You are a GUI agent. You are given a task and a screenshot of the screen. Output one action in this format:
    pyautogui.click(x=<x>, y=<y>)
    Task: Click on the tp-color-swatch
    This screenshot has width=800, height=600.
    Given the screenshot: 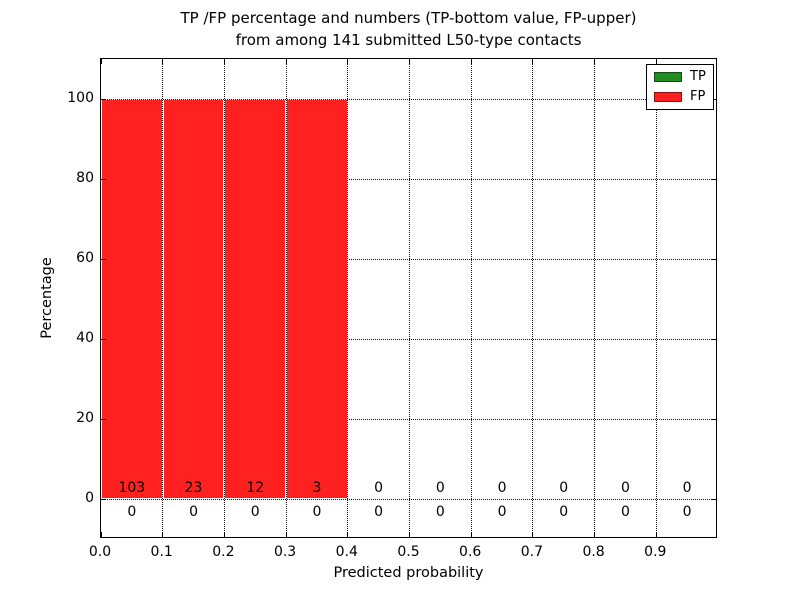 What is the action you would take?
    pyautogui.click(x=668, y=76)
    